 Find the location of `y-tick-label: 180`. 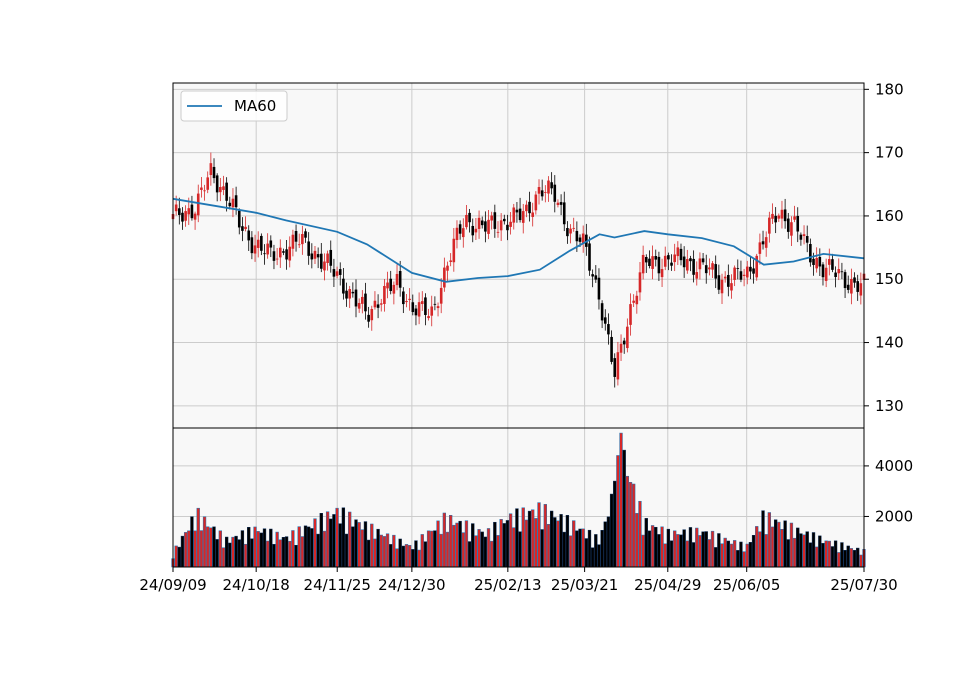

y-tick-label: 180 is located at coordinates (889, 89).